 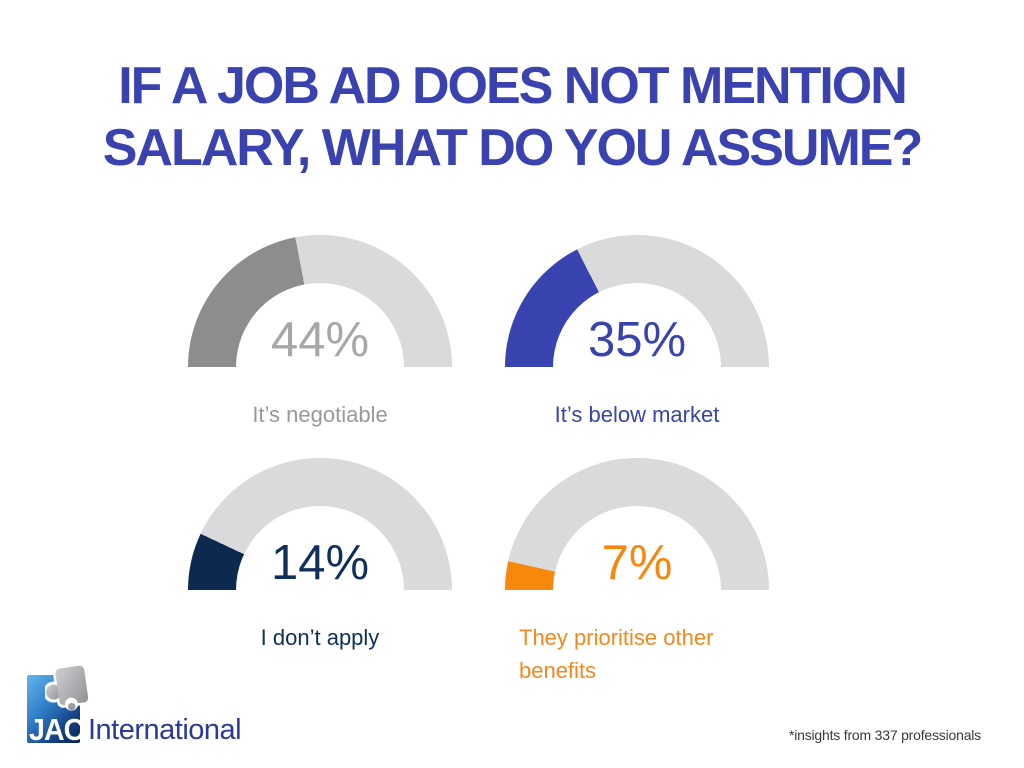 I want to click on gauge-chart-dont-apply: 14%, so click(x=320, y=524).